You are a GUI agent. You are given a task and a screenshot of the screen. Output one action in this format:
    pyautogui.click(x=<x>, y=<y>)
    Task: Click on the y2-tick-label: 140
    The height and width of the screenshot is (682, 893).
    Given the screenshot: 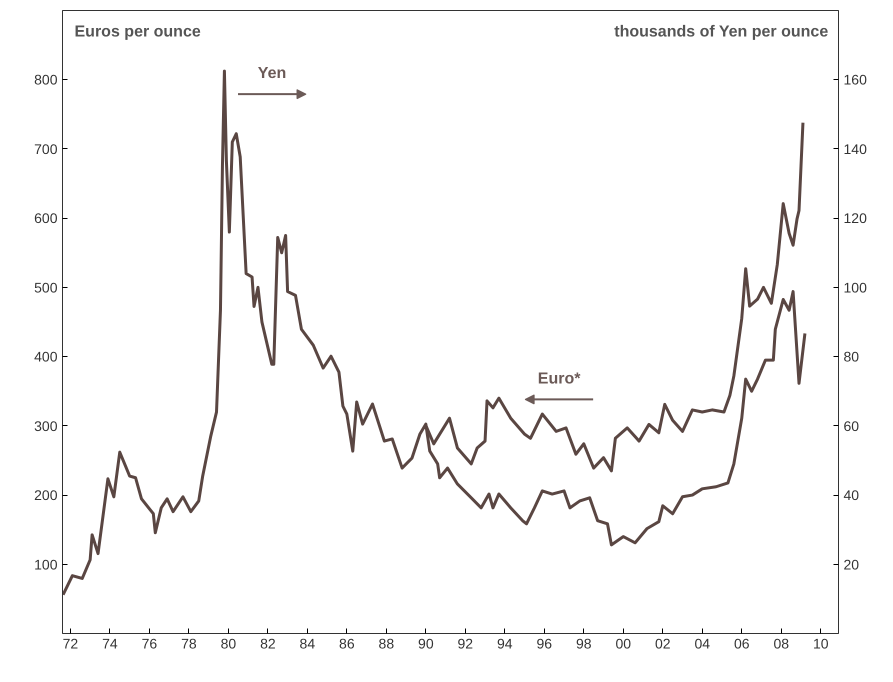 What is the action you would take?
    pyautogui.click(x=856, y=148)
    